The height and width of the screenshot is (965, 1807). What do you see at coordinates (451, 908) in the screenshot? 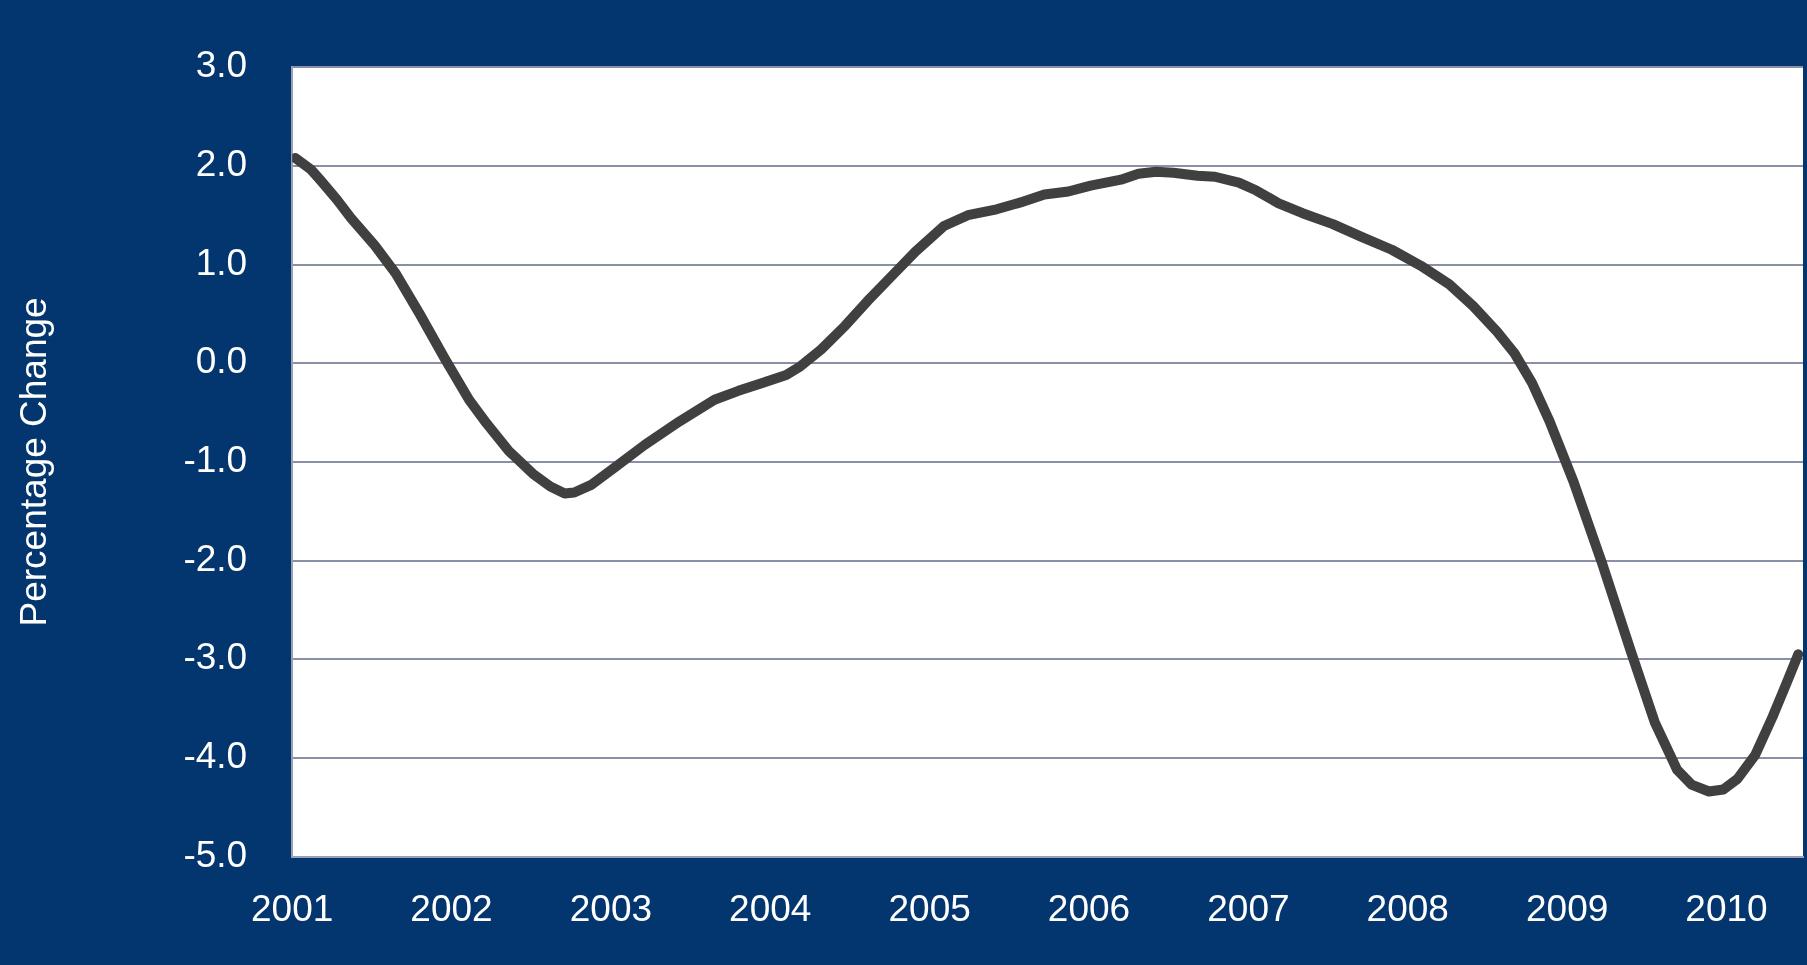
I see `x-tick-label: 2002` at bounding box center [451, 908].